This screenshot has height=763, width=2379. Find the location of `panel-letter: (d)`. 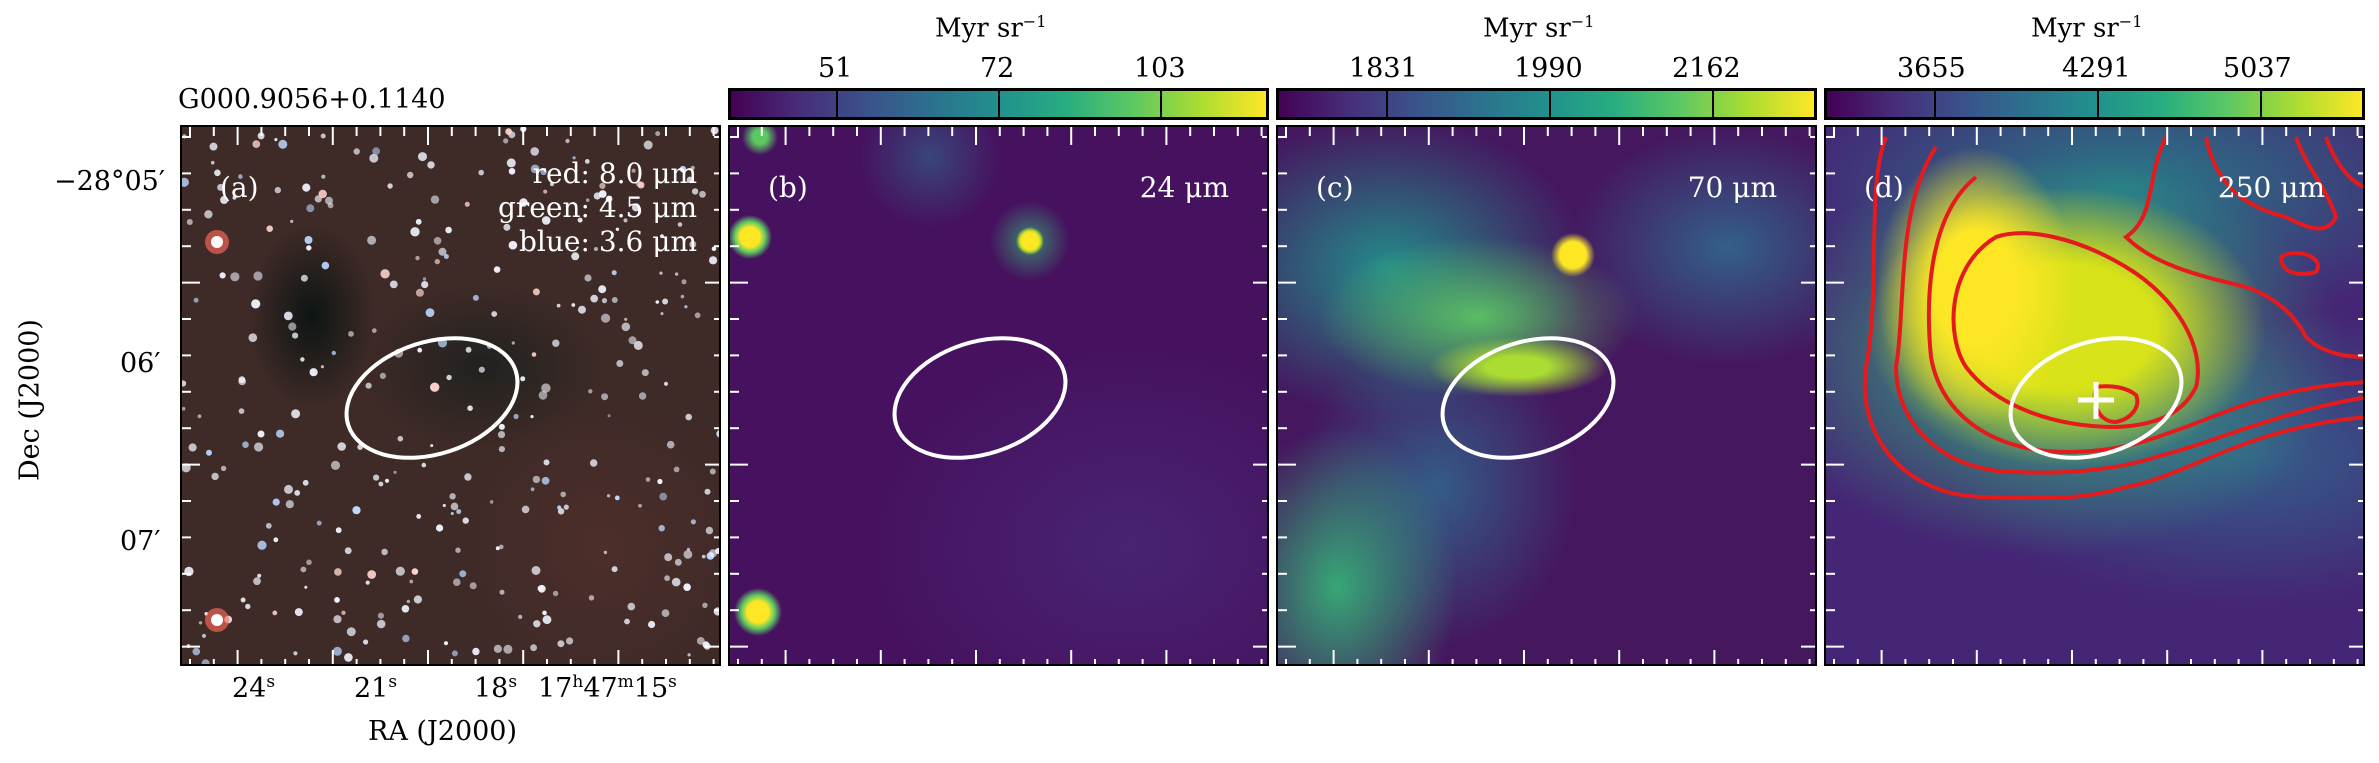

panel-letter: (d) is located at coordinates (1884, 187).